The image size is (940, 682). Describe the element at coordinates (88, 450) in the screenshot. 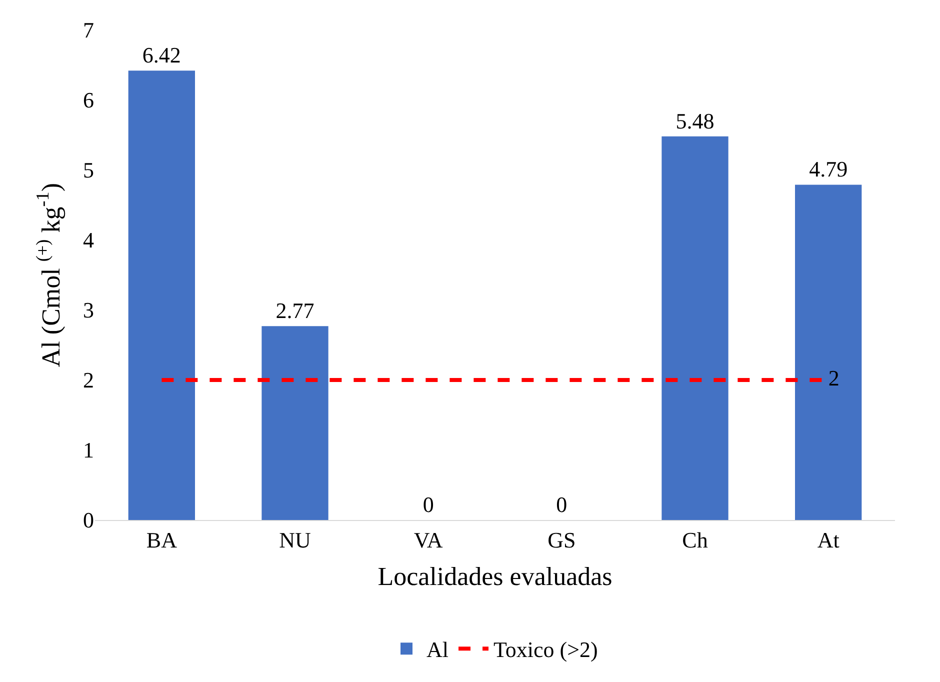

I see `y-tick-label: 1` at that location.